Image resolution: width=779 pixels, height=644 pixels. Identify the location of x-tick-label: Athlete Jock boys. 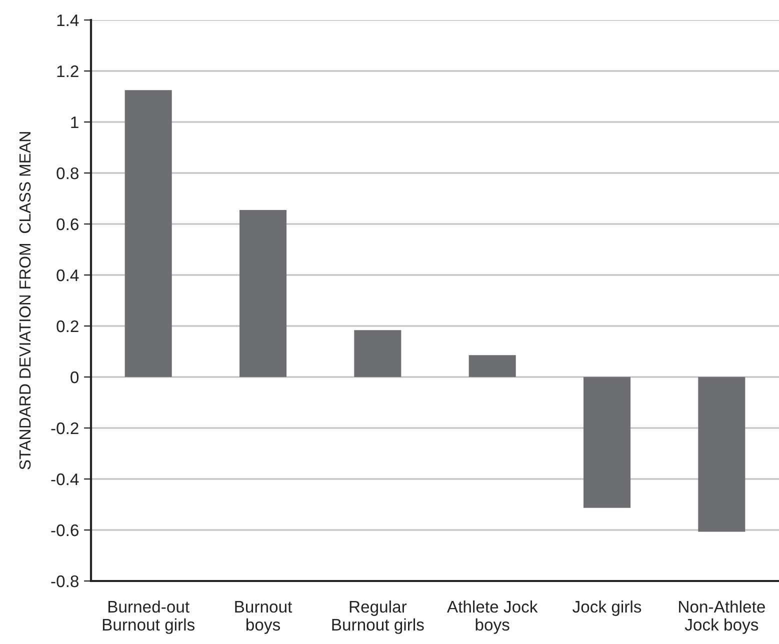
(492, 617).